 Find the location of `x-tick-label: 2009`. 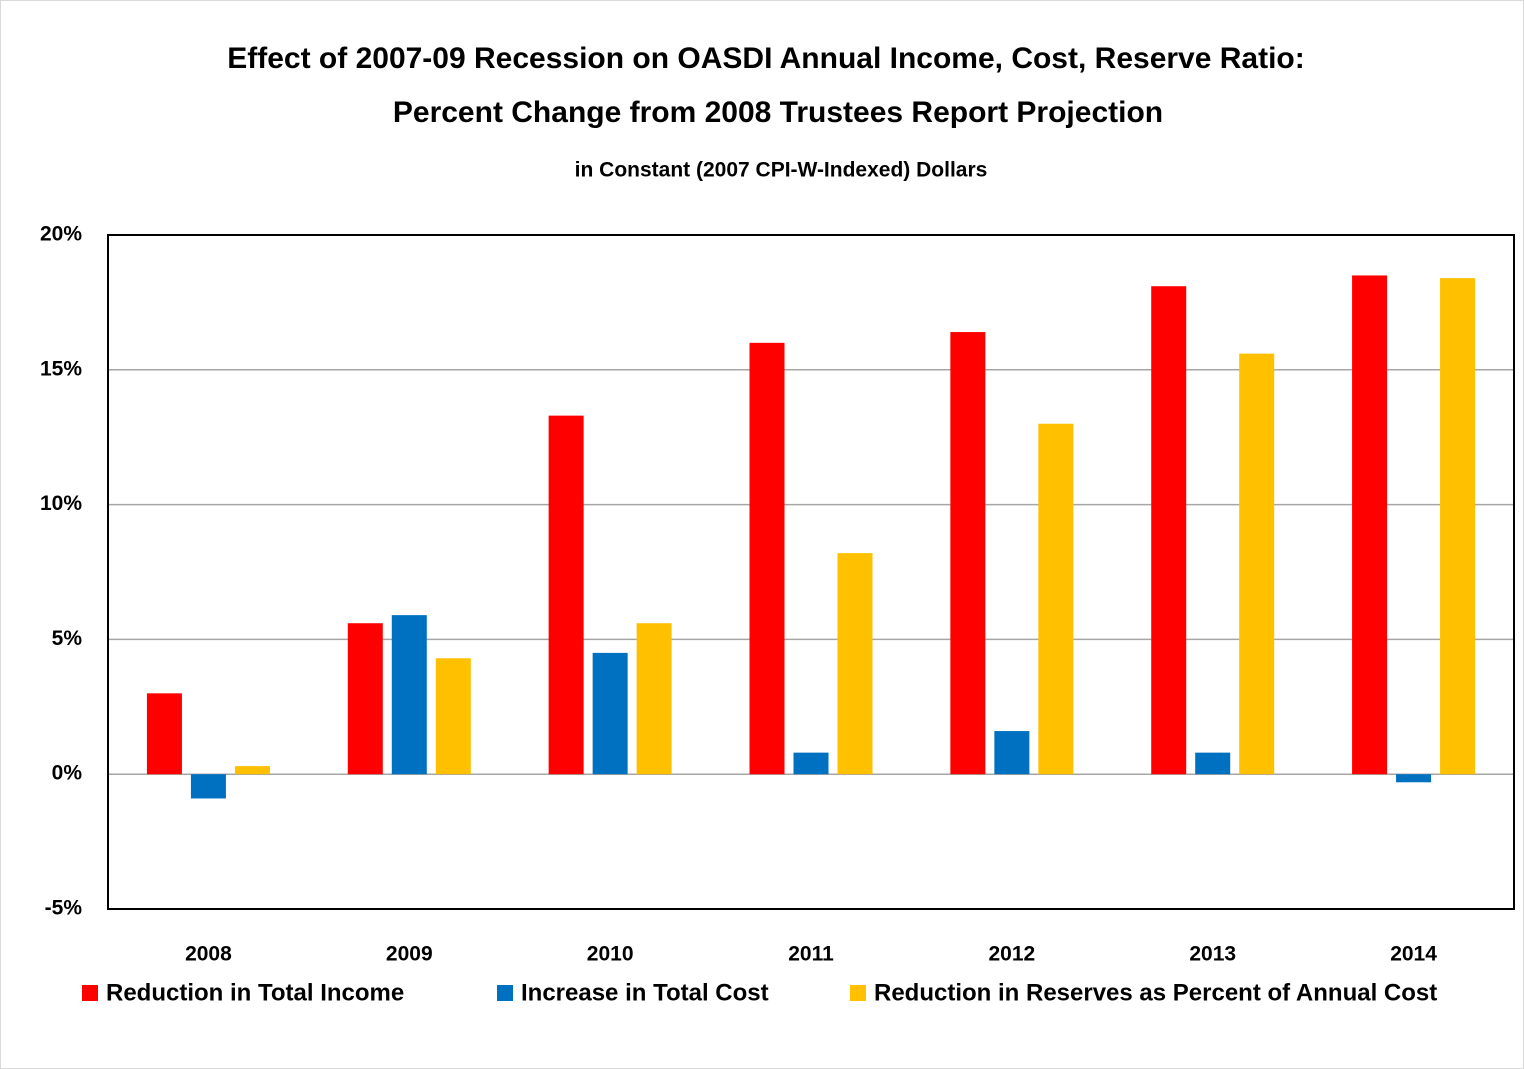

x-tick-label: 2009 is located at coordinates (409, 954).